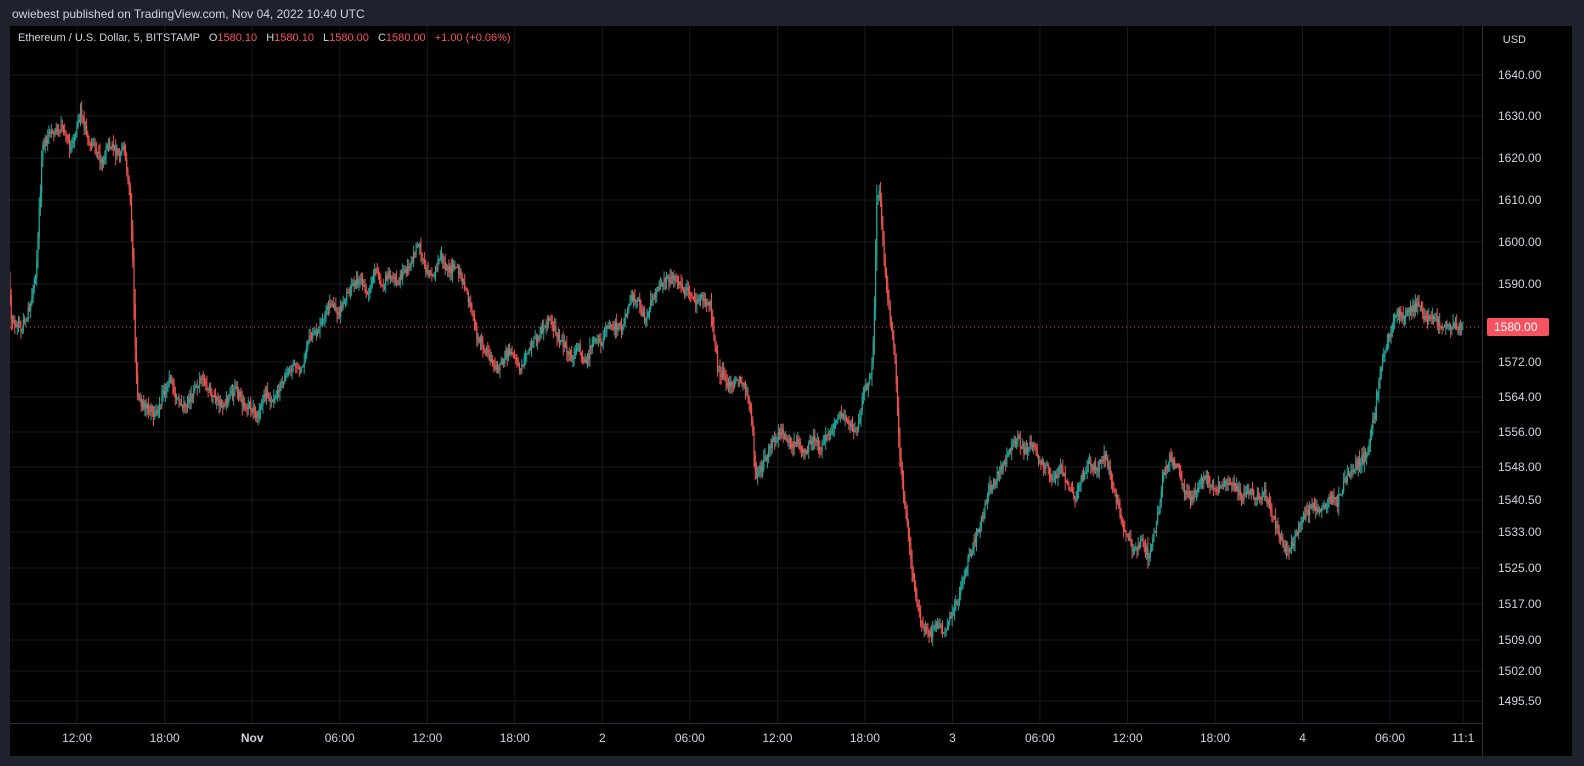  I want to click on legend-open-key: O, so click(213, 38).